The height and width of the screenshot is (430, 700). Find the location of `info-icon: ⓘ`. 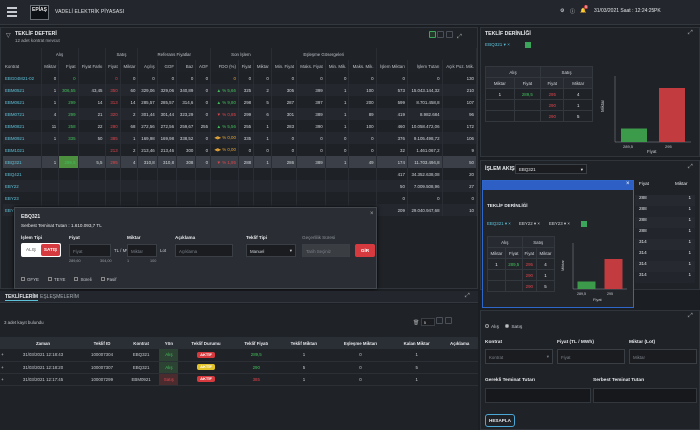

info-icon: ⓘ is located at coordinates (573, 12).